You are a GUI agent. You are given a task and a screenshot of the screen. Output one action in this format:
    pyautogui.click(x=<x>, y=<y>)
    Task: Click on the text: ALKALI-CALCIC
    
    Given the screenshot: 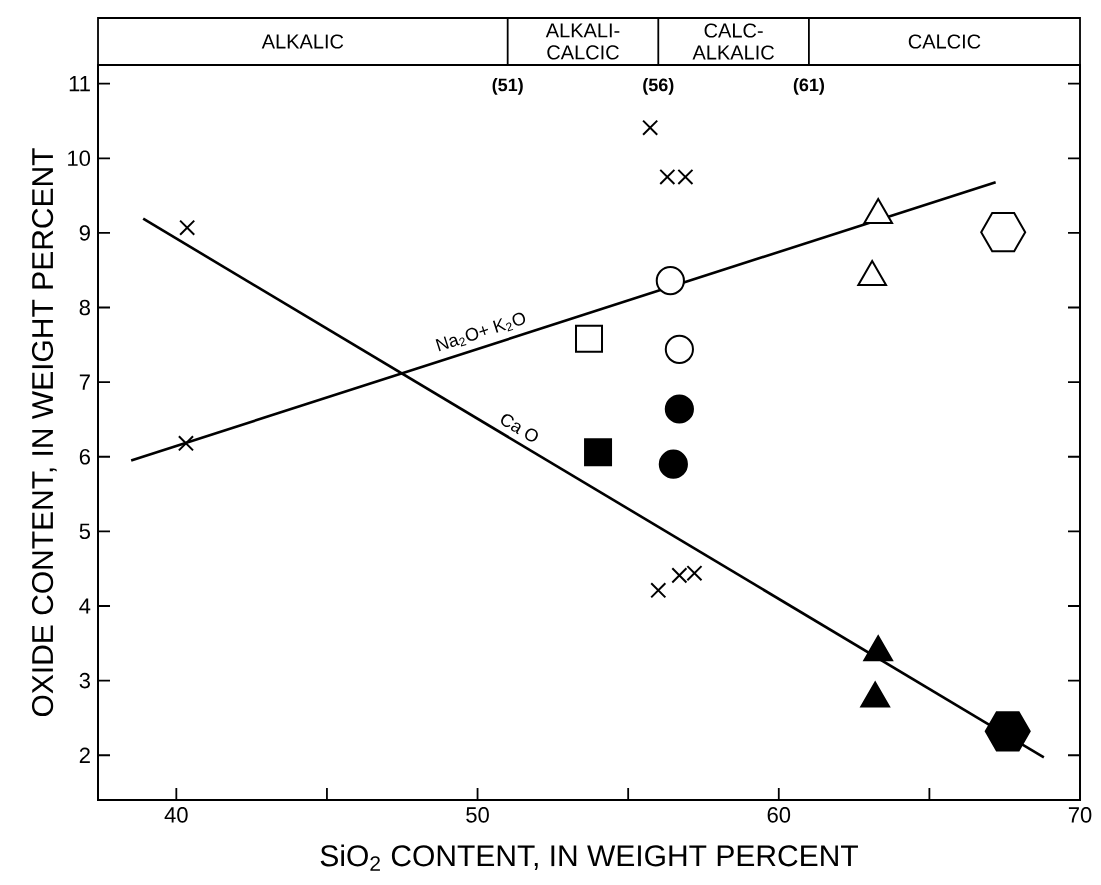 What is the action you would take?
    pyautogui.click(x=582, y=41)
    